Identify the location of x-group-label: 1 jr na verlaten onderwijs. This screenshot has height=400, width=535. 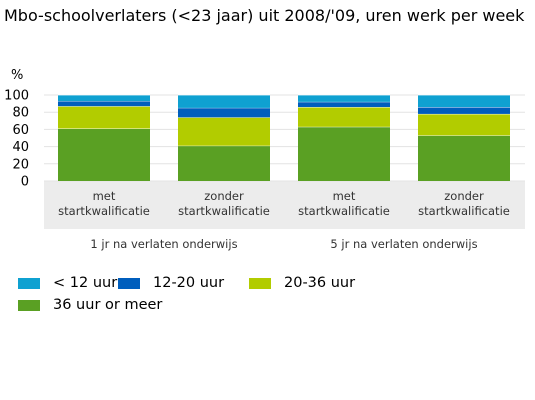
(163, 244).